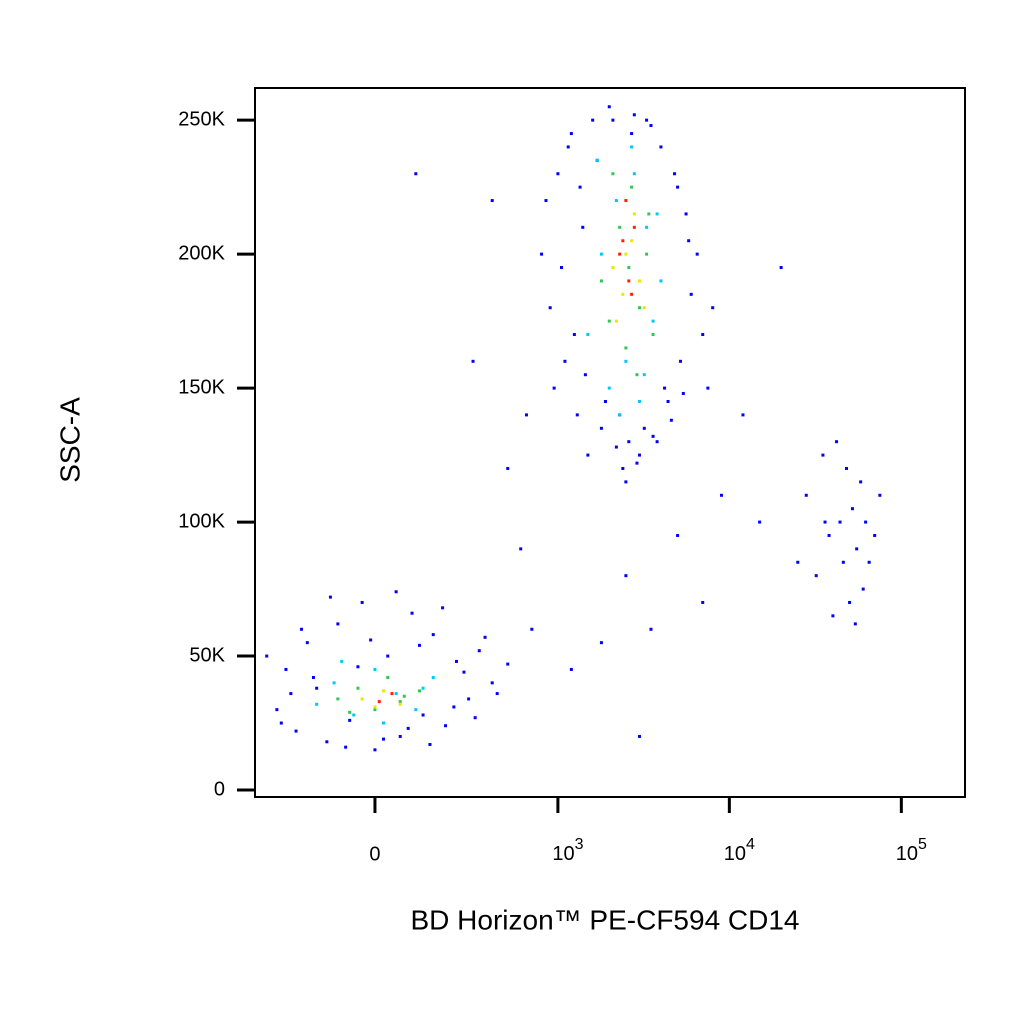 The width and height of the screenshot is (1024, 1024). What do you see at coordinates (201, 119) in the screenshot?
I see `y-tick-label: 250K` at bounding box center [201, 119].